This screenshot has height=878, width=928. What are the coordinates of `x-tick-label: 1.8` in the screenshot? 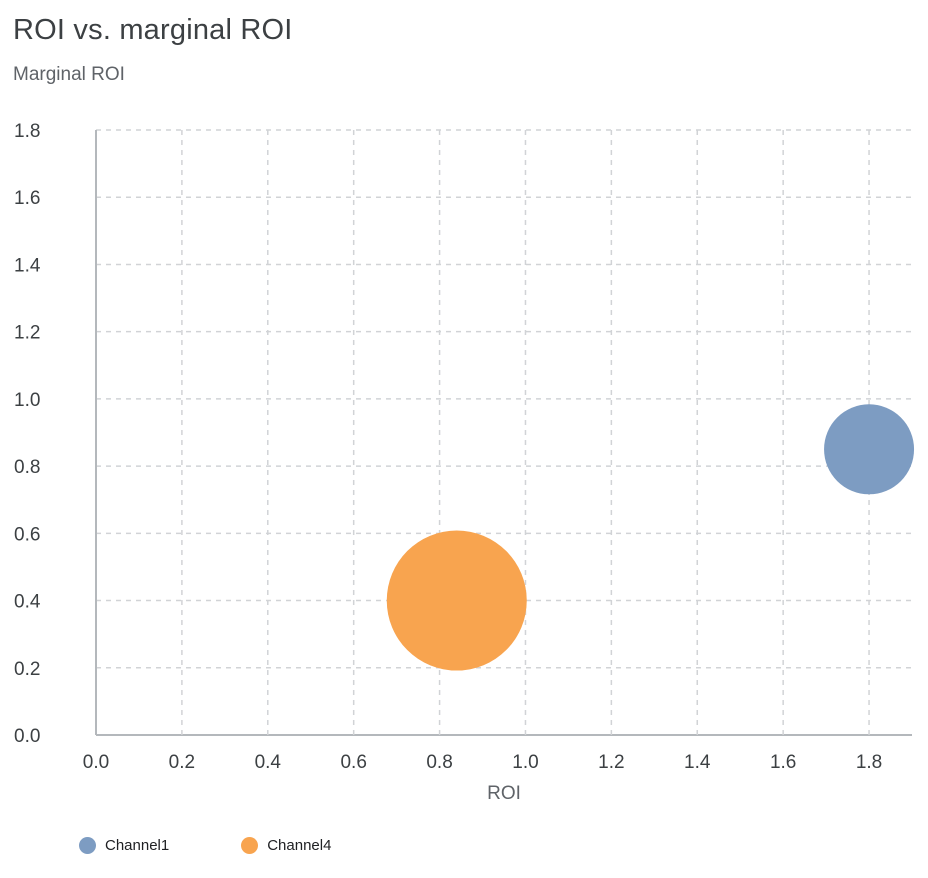 It's located at (869, 762).